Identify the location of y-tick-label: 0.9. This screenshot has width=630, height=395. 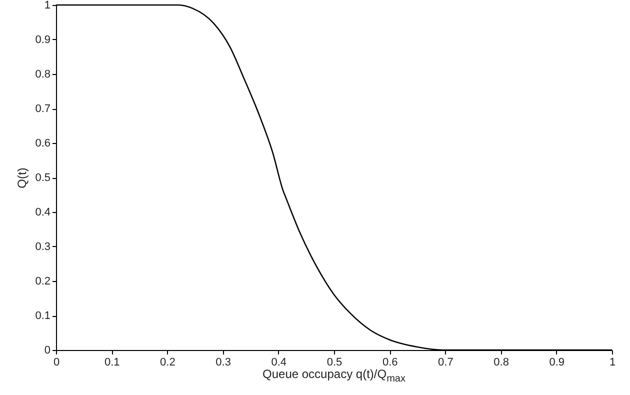
(42, 40).